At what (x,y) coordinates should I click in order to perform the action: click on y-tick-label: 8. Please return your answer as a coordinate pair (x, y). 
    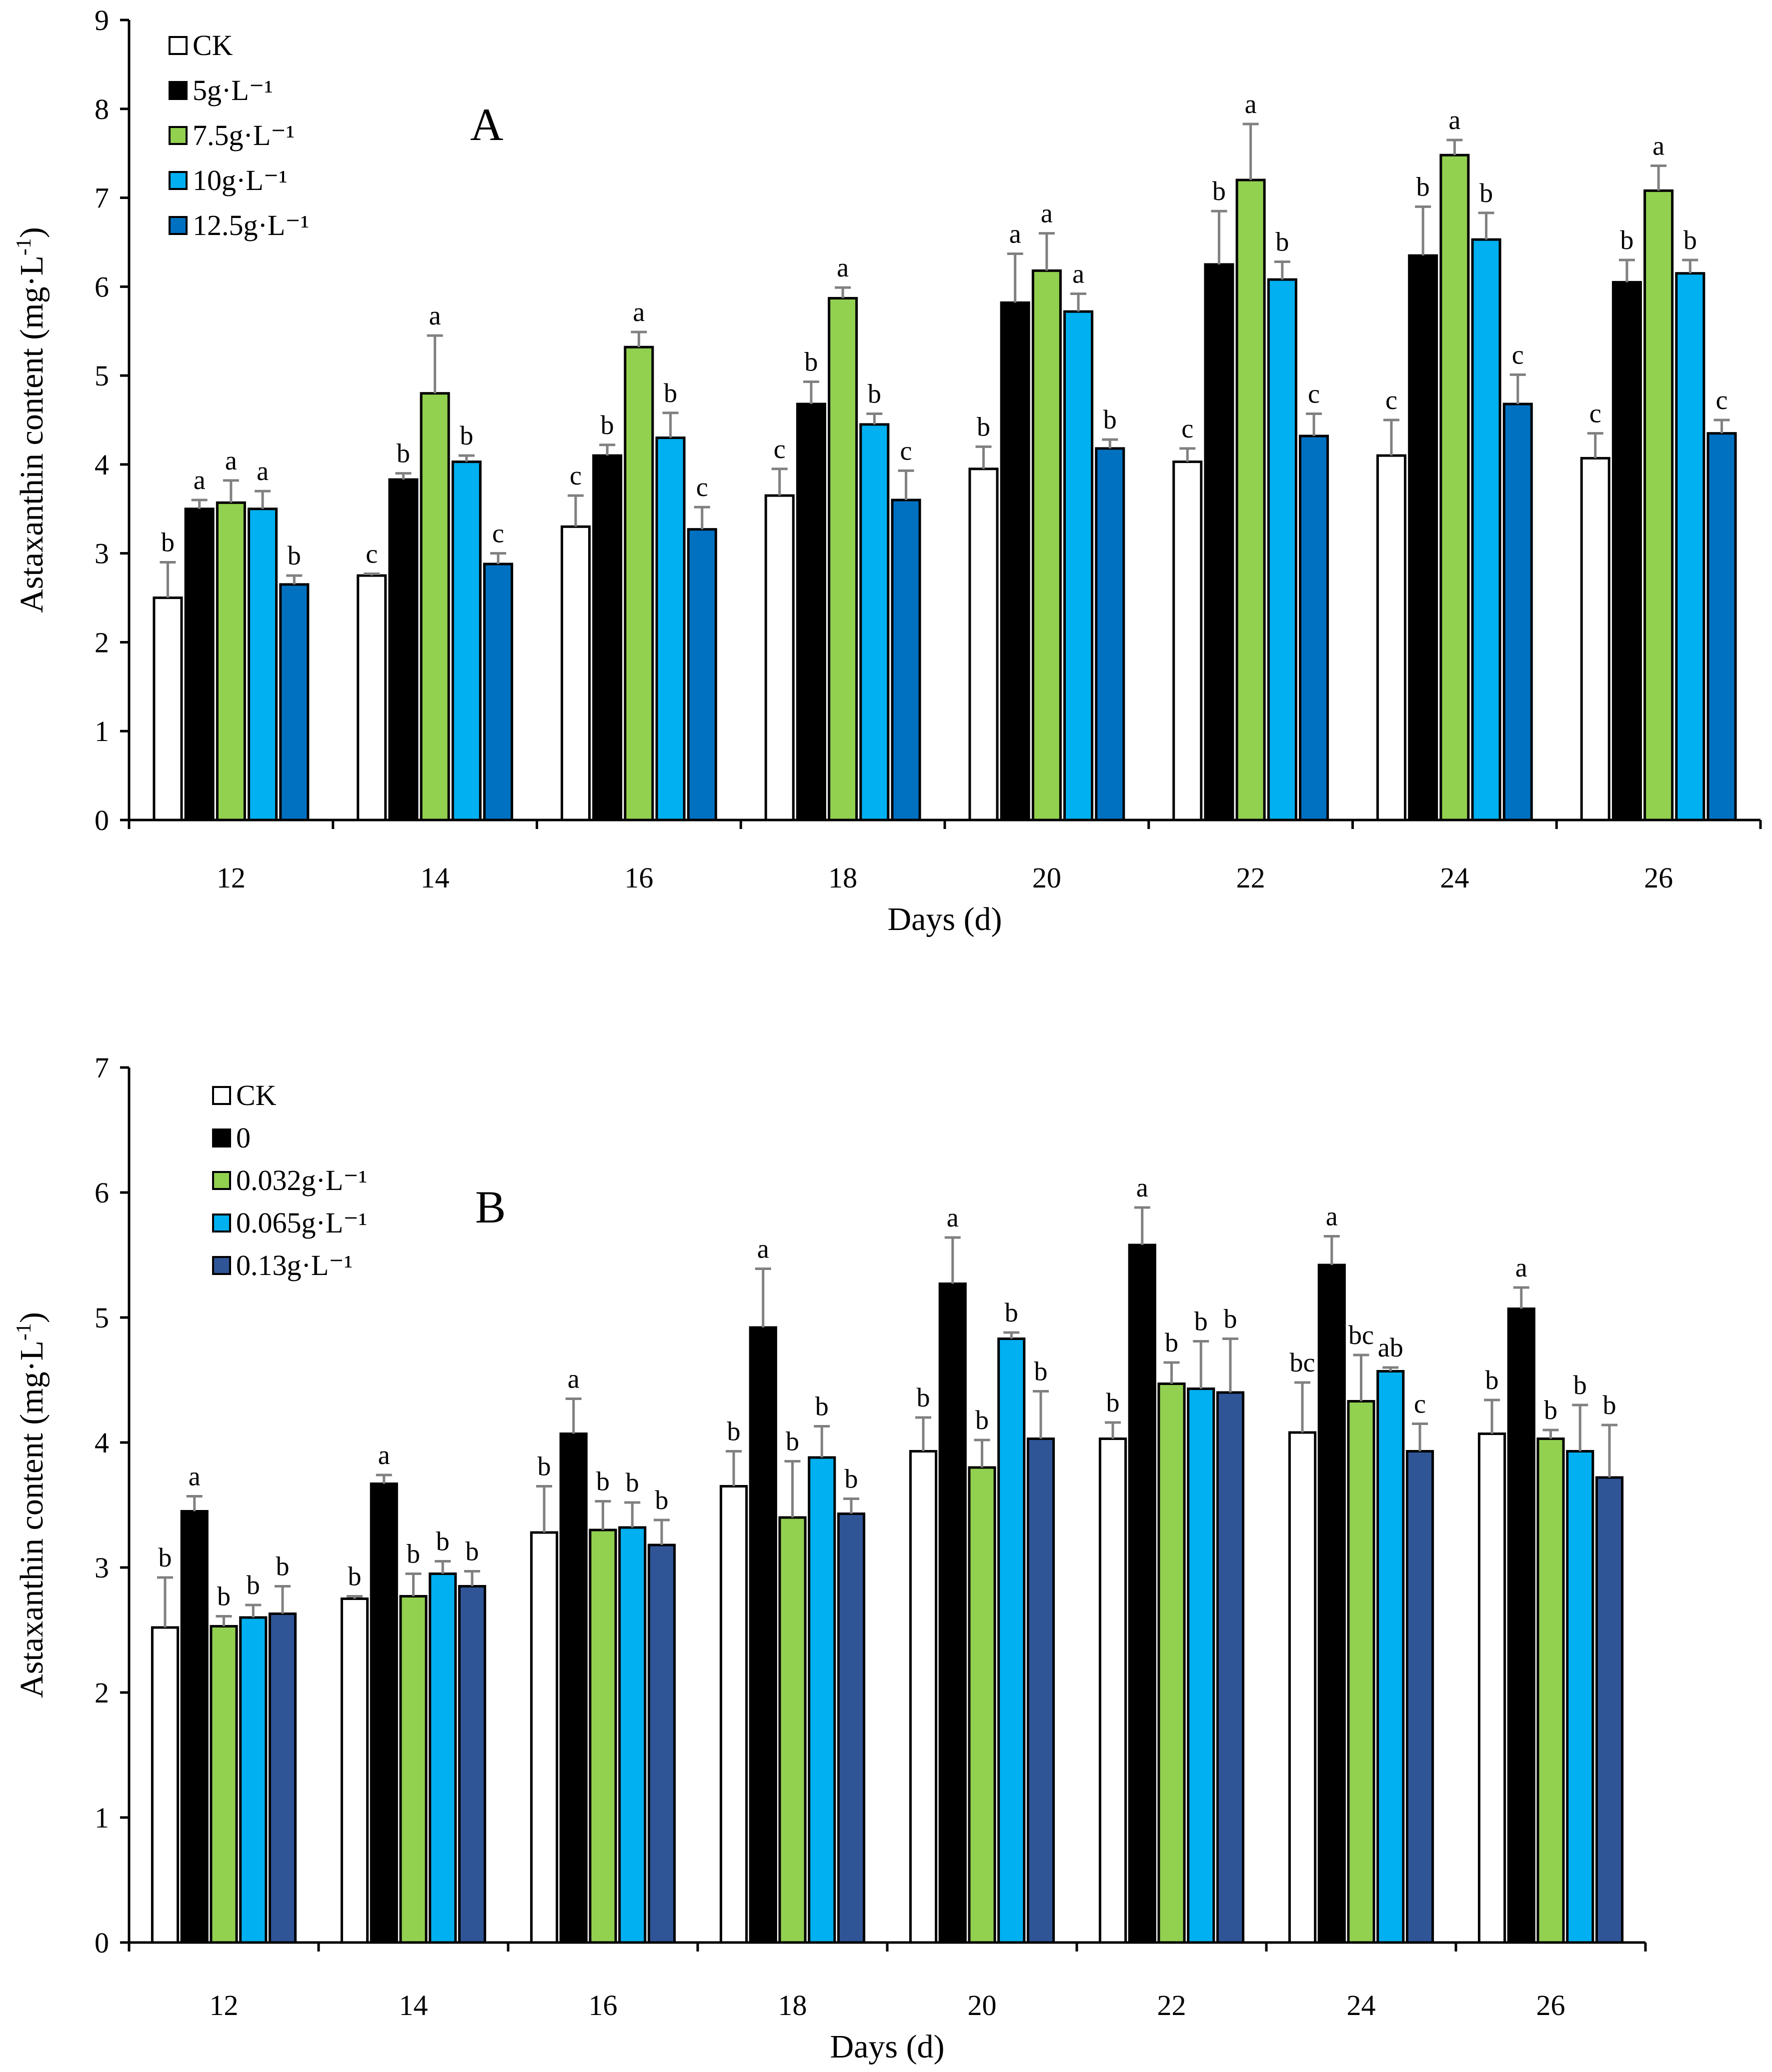
    Looking at the image, I should click on (102, 109).